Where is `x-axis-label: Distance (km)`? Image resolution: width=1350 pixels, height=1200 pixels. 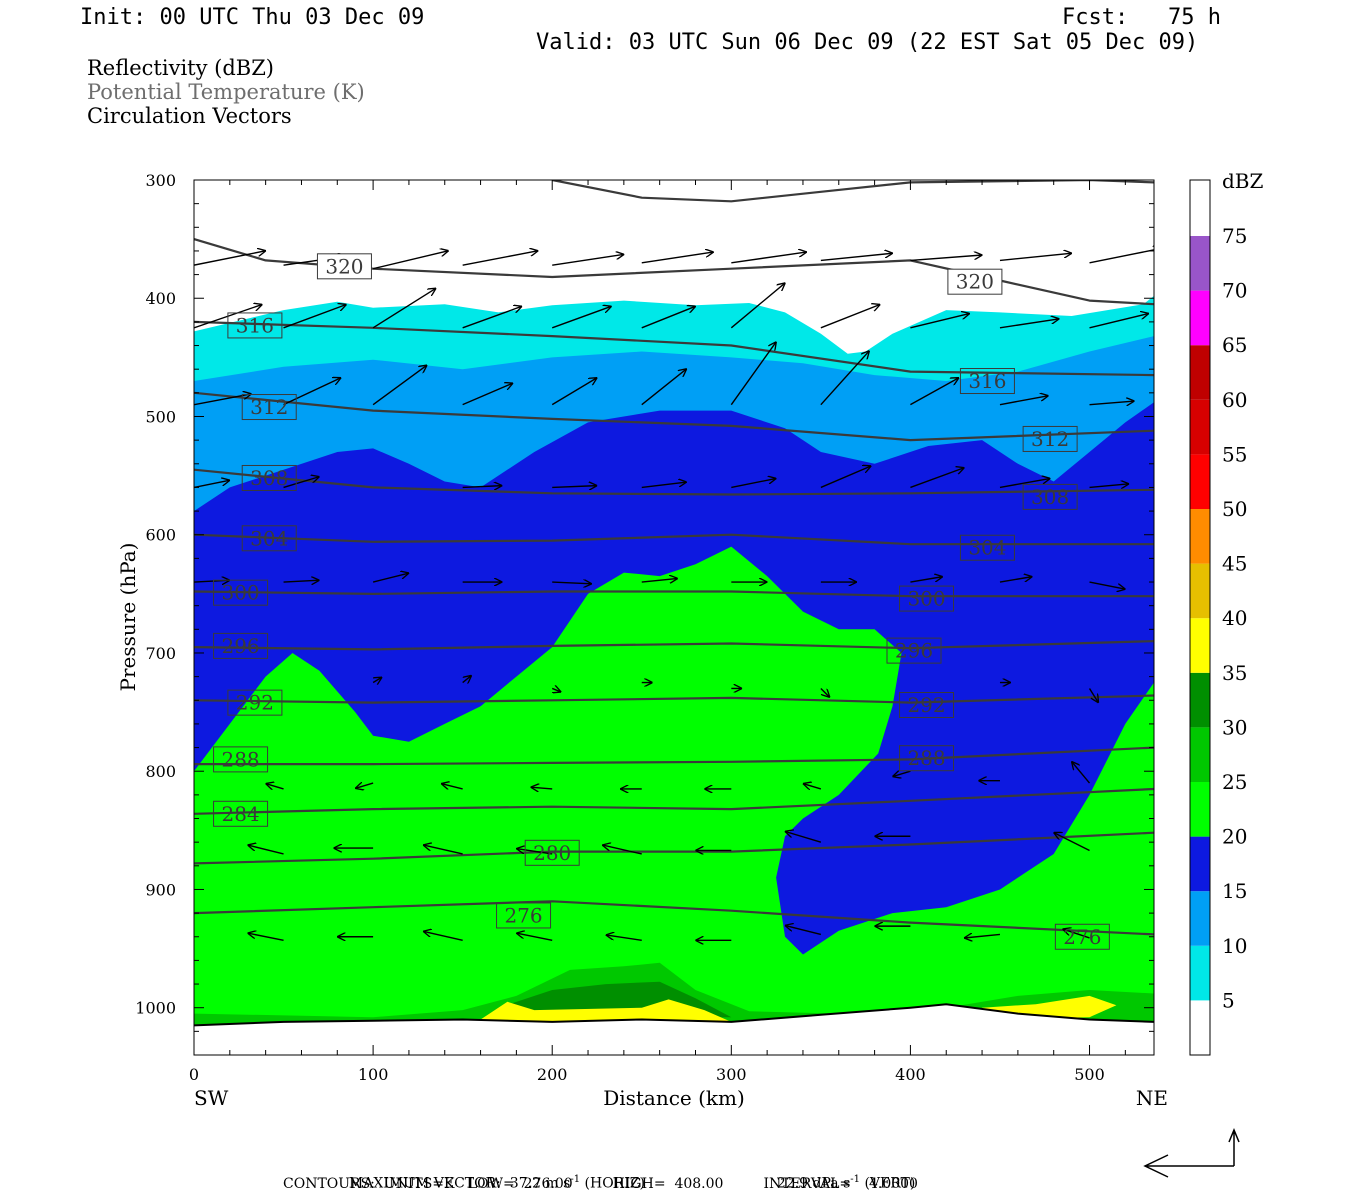 x-axis-label: Distance (km) is located at coordinates (674, 1098).